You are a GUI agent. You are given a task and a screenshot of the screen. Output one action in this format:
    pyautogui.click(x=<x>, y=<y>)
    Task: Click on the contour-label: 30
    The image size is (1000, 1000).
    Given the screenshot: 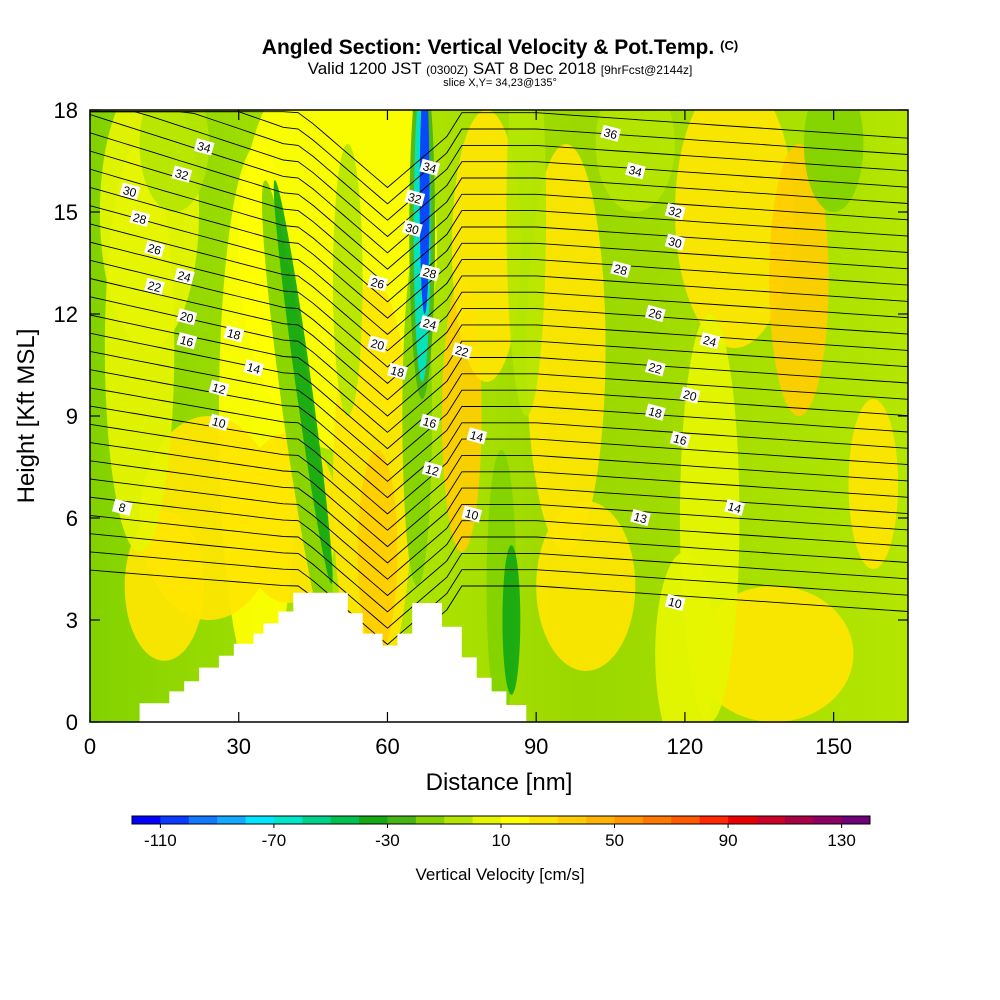 What is the action you would take?
    pyautogui.click(x=130, y=191)
    